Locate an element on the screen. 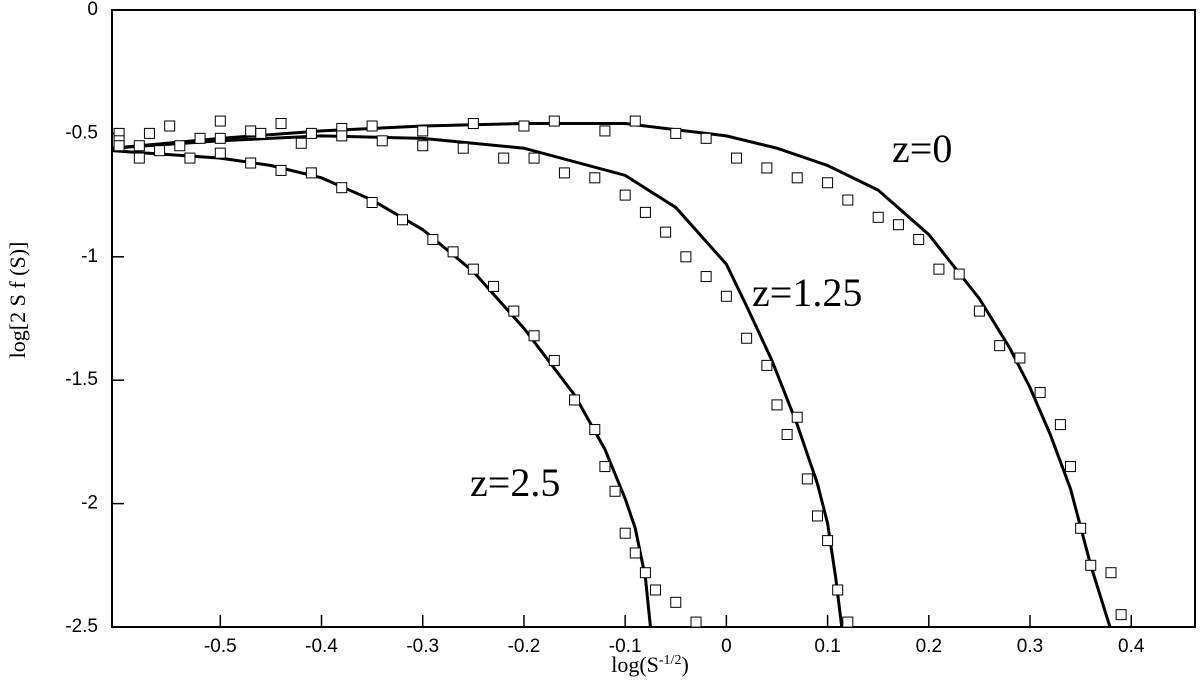 The height and width of the screenshot is (685, 1200). curve-annotation: z=2.5 is located at coordinates (515, 482).